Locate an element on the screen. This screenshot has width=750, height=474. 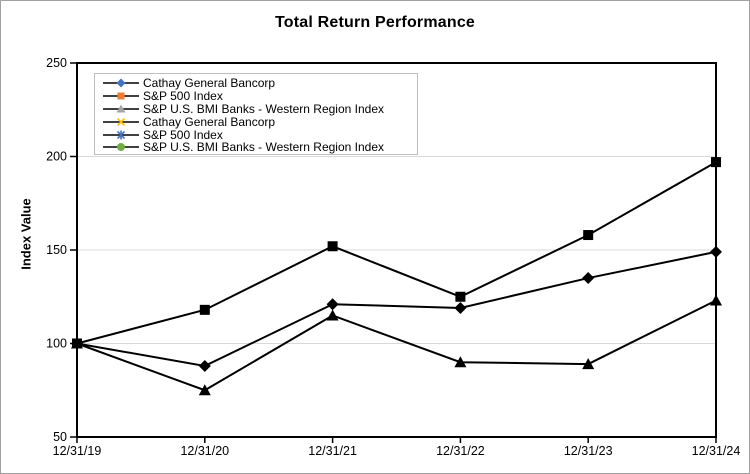
y-tick-label: 150 is located at coordinates (56, 250).